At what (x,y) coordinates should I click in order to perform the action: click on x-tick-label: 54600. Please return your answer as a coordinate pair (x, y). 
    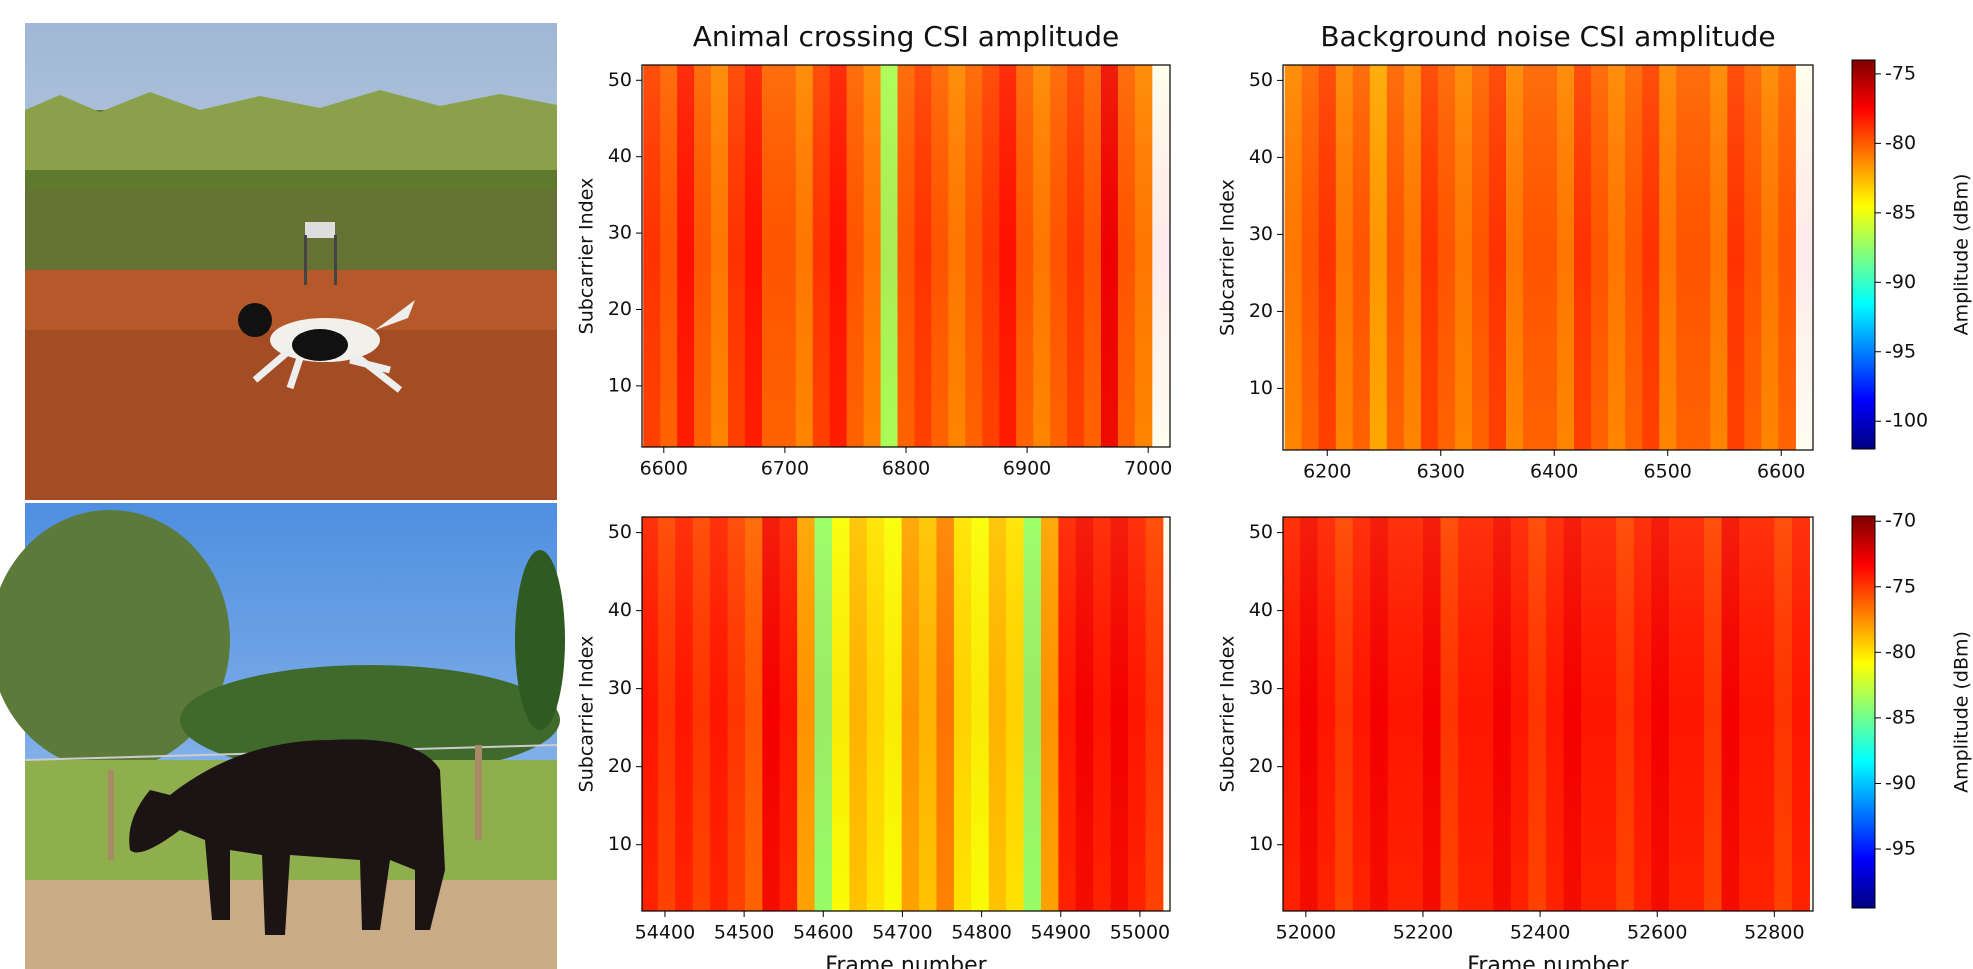
    Looking at the image, I should click on (823, 933).